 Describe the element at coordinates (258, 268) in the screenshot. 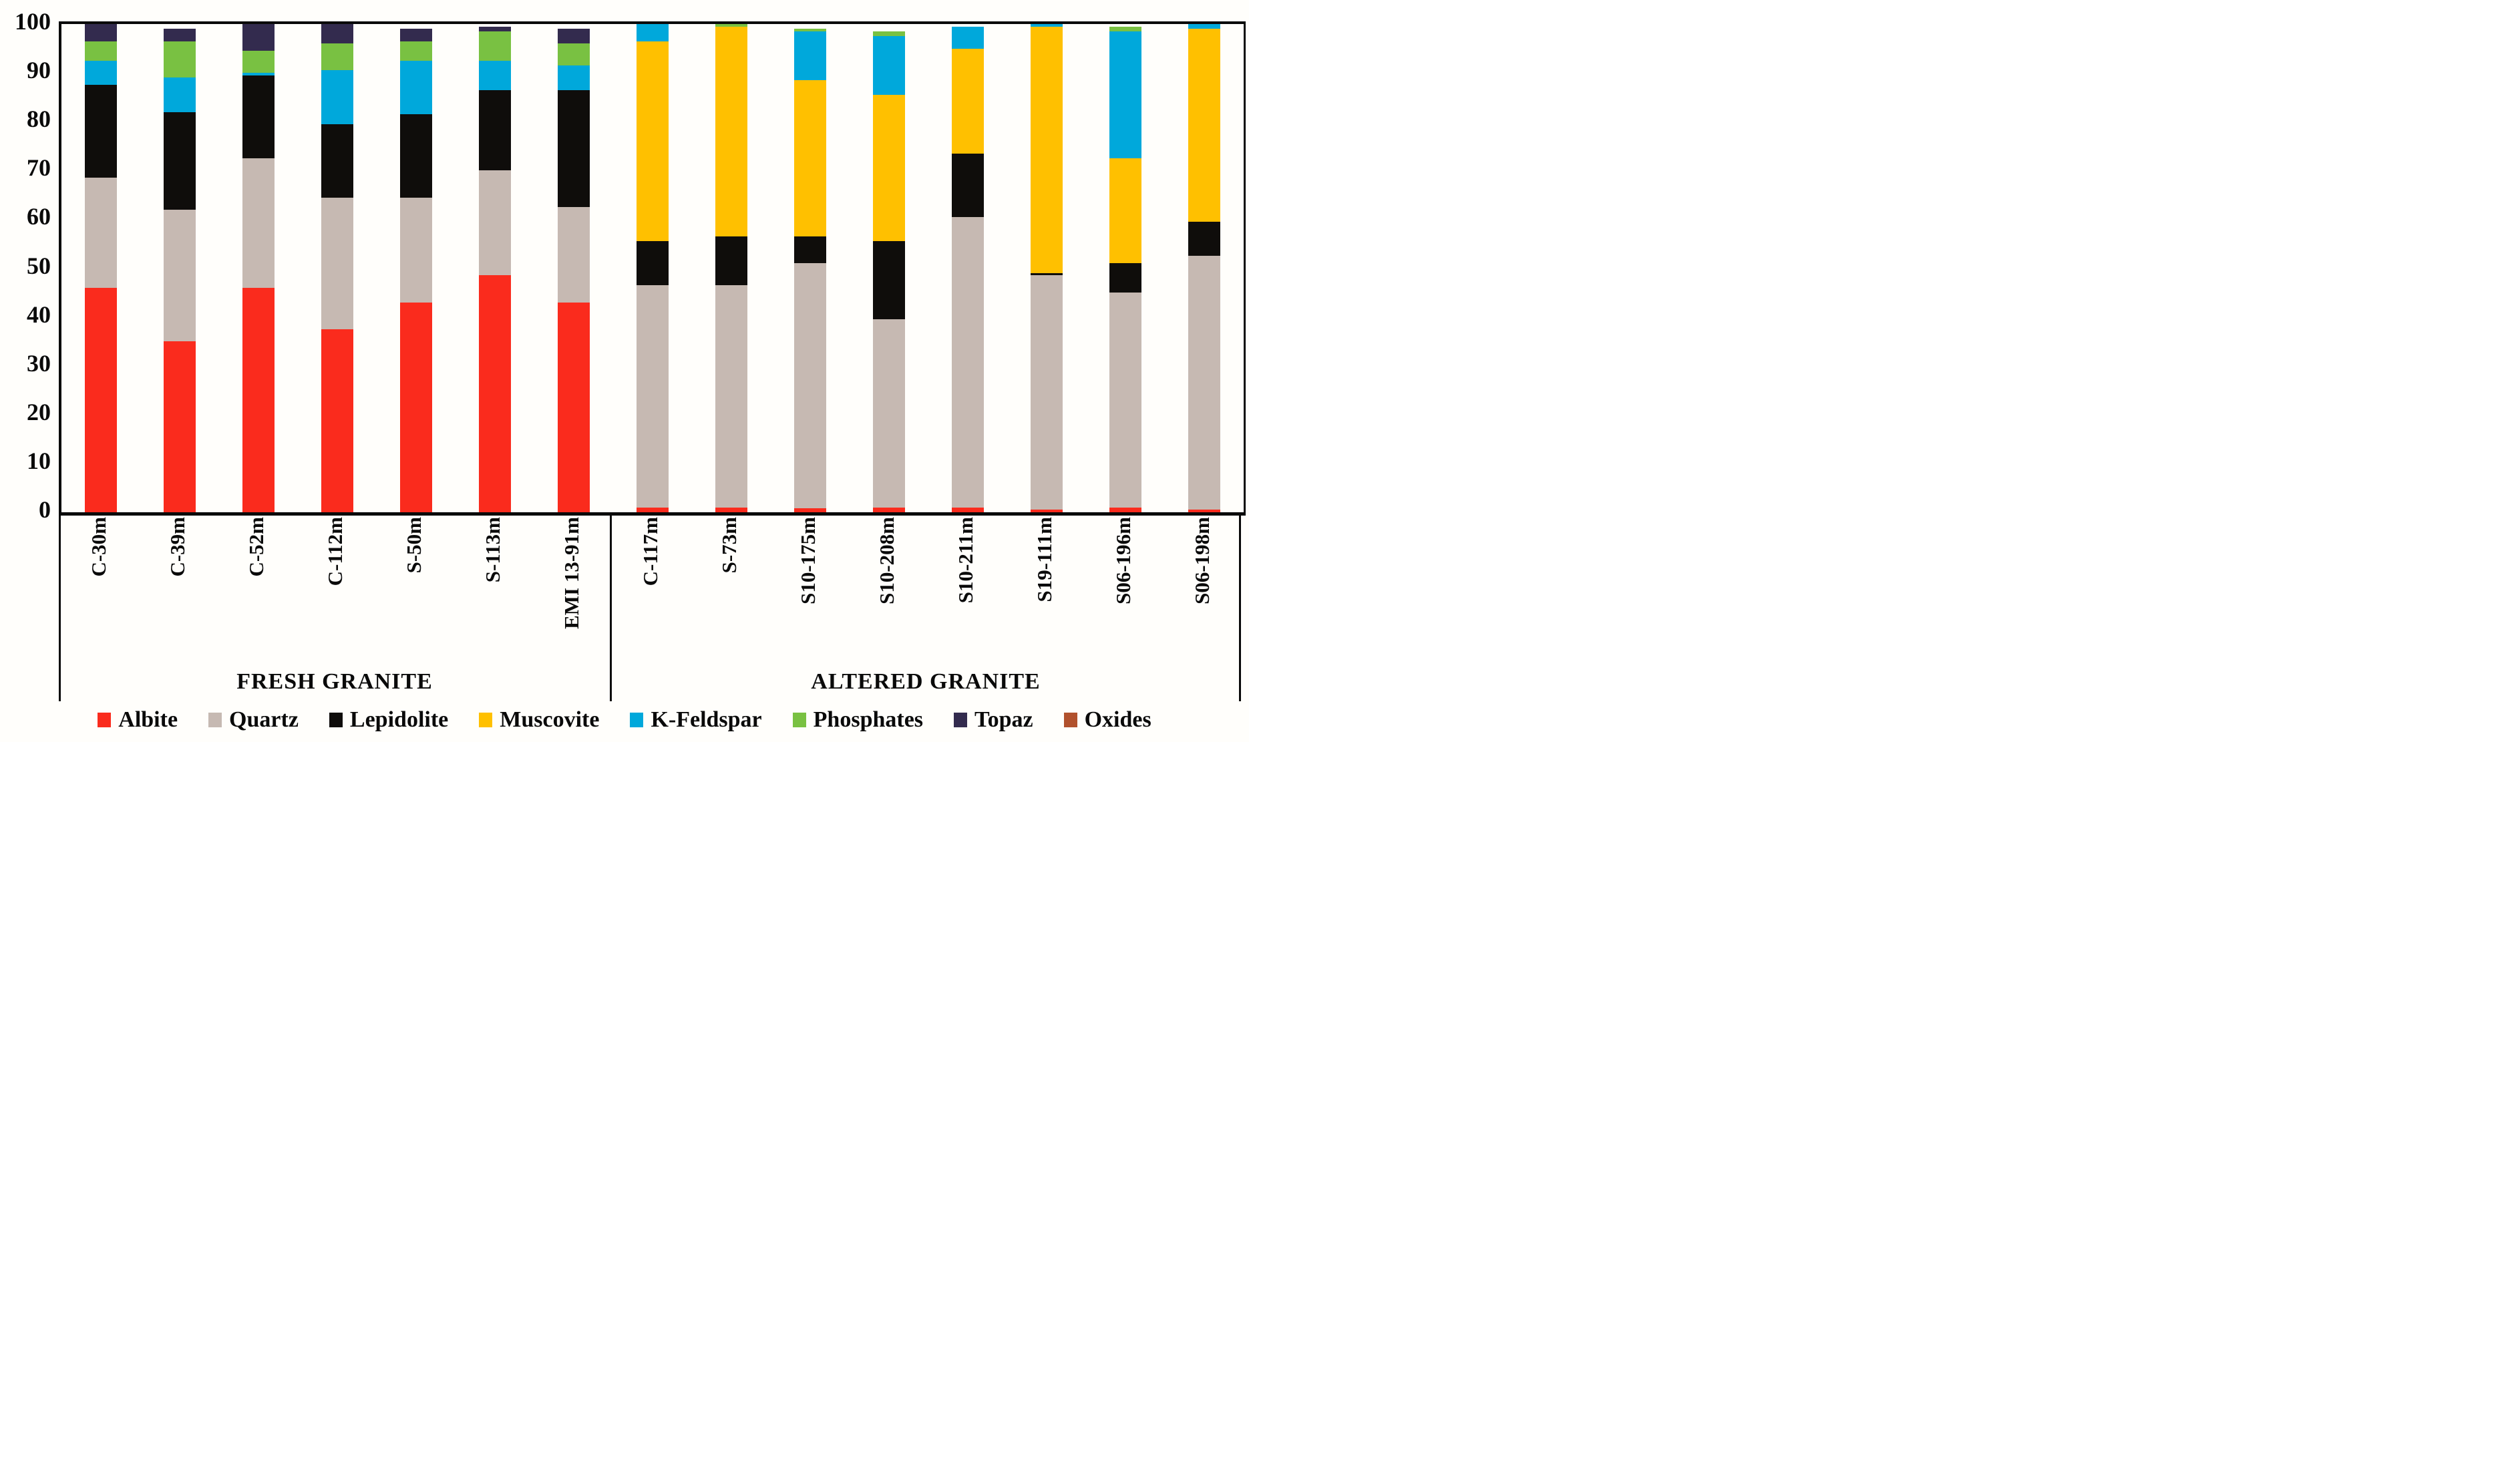

I see `bar-C-52m` at that location.